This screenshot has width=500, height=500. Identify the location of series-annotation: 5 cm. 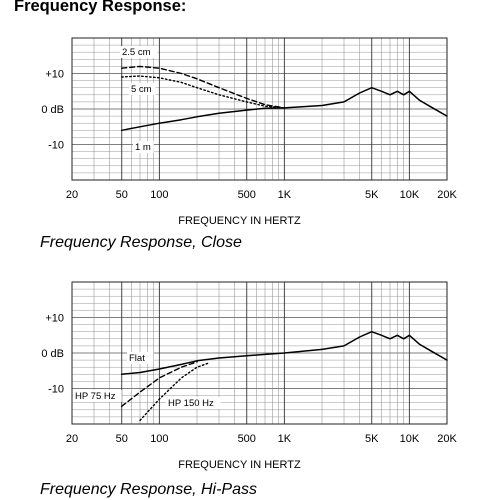
(141, 89).